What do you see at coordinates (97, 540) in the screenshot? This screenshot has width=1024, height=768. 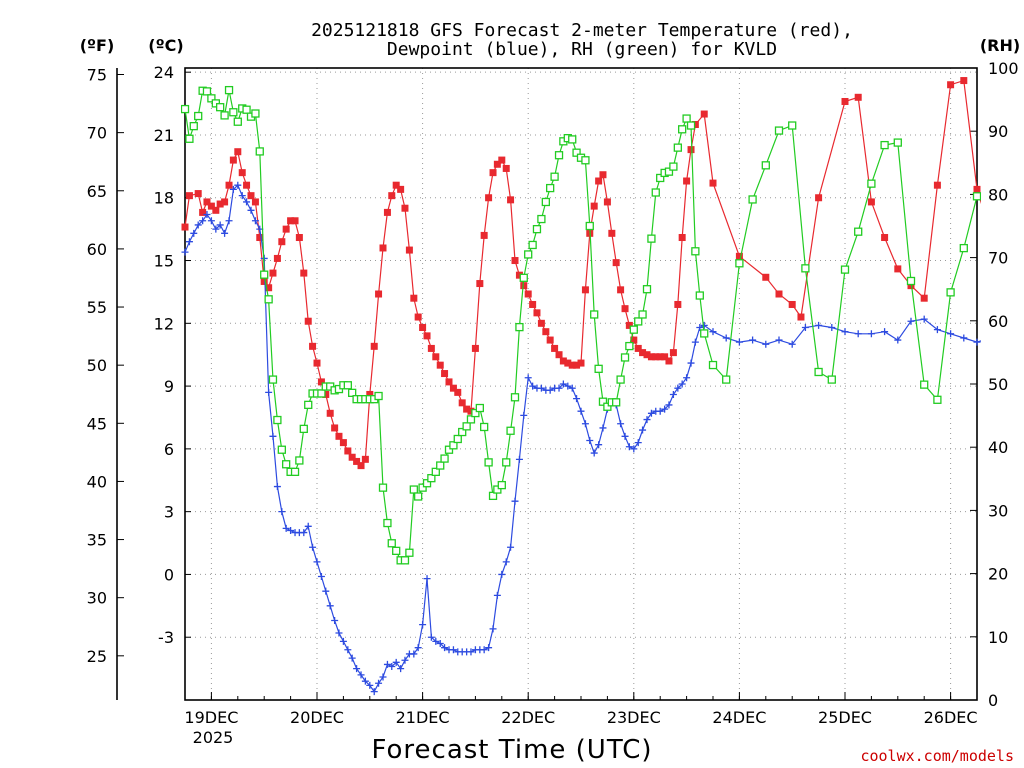 I see `tick-label-f: 35` at bounding box center [97, 540].